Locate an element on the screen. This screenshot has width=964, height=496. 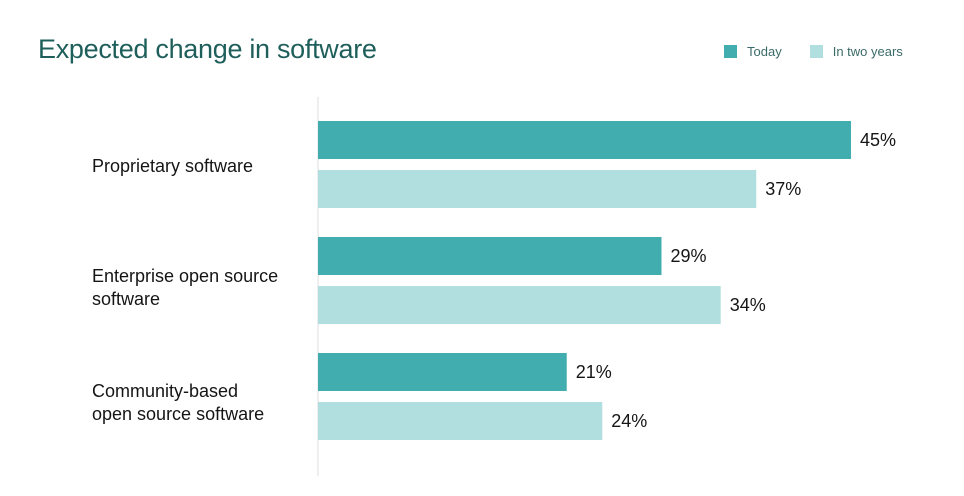
data-label-in-two-years-2: 24% is located at coordinates (629, 421).